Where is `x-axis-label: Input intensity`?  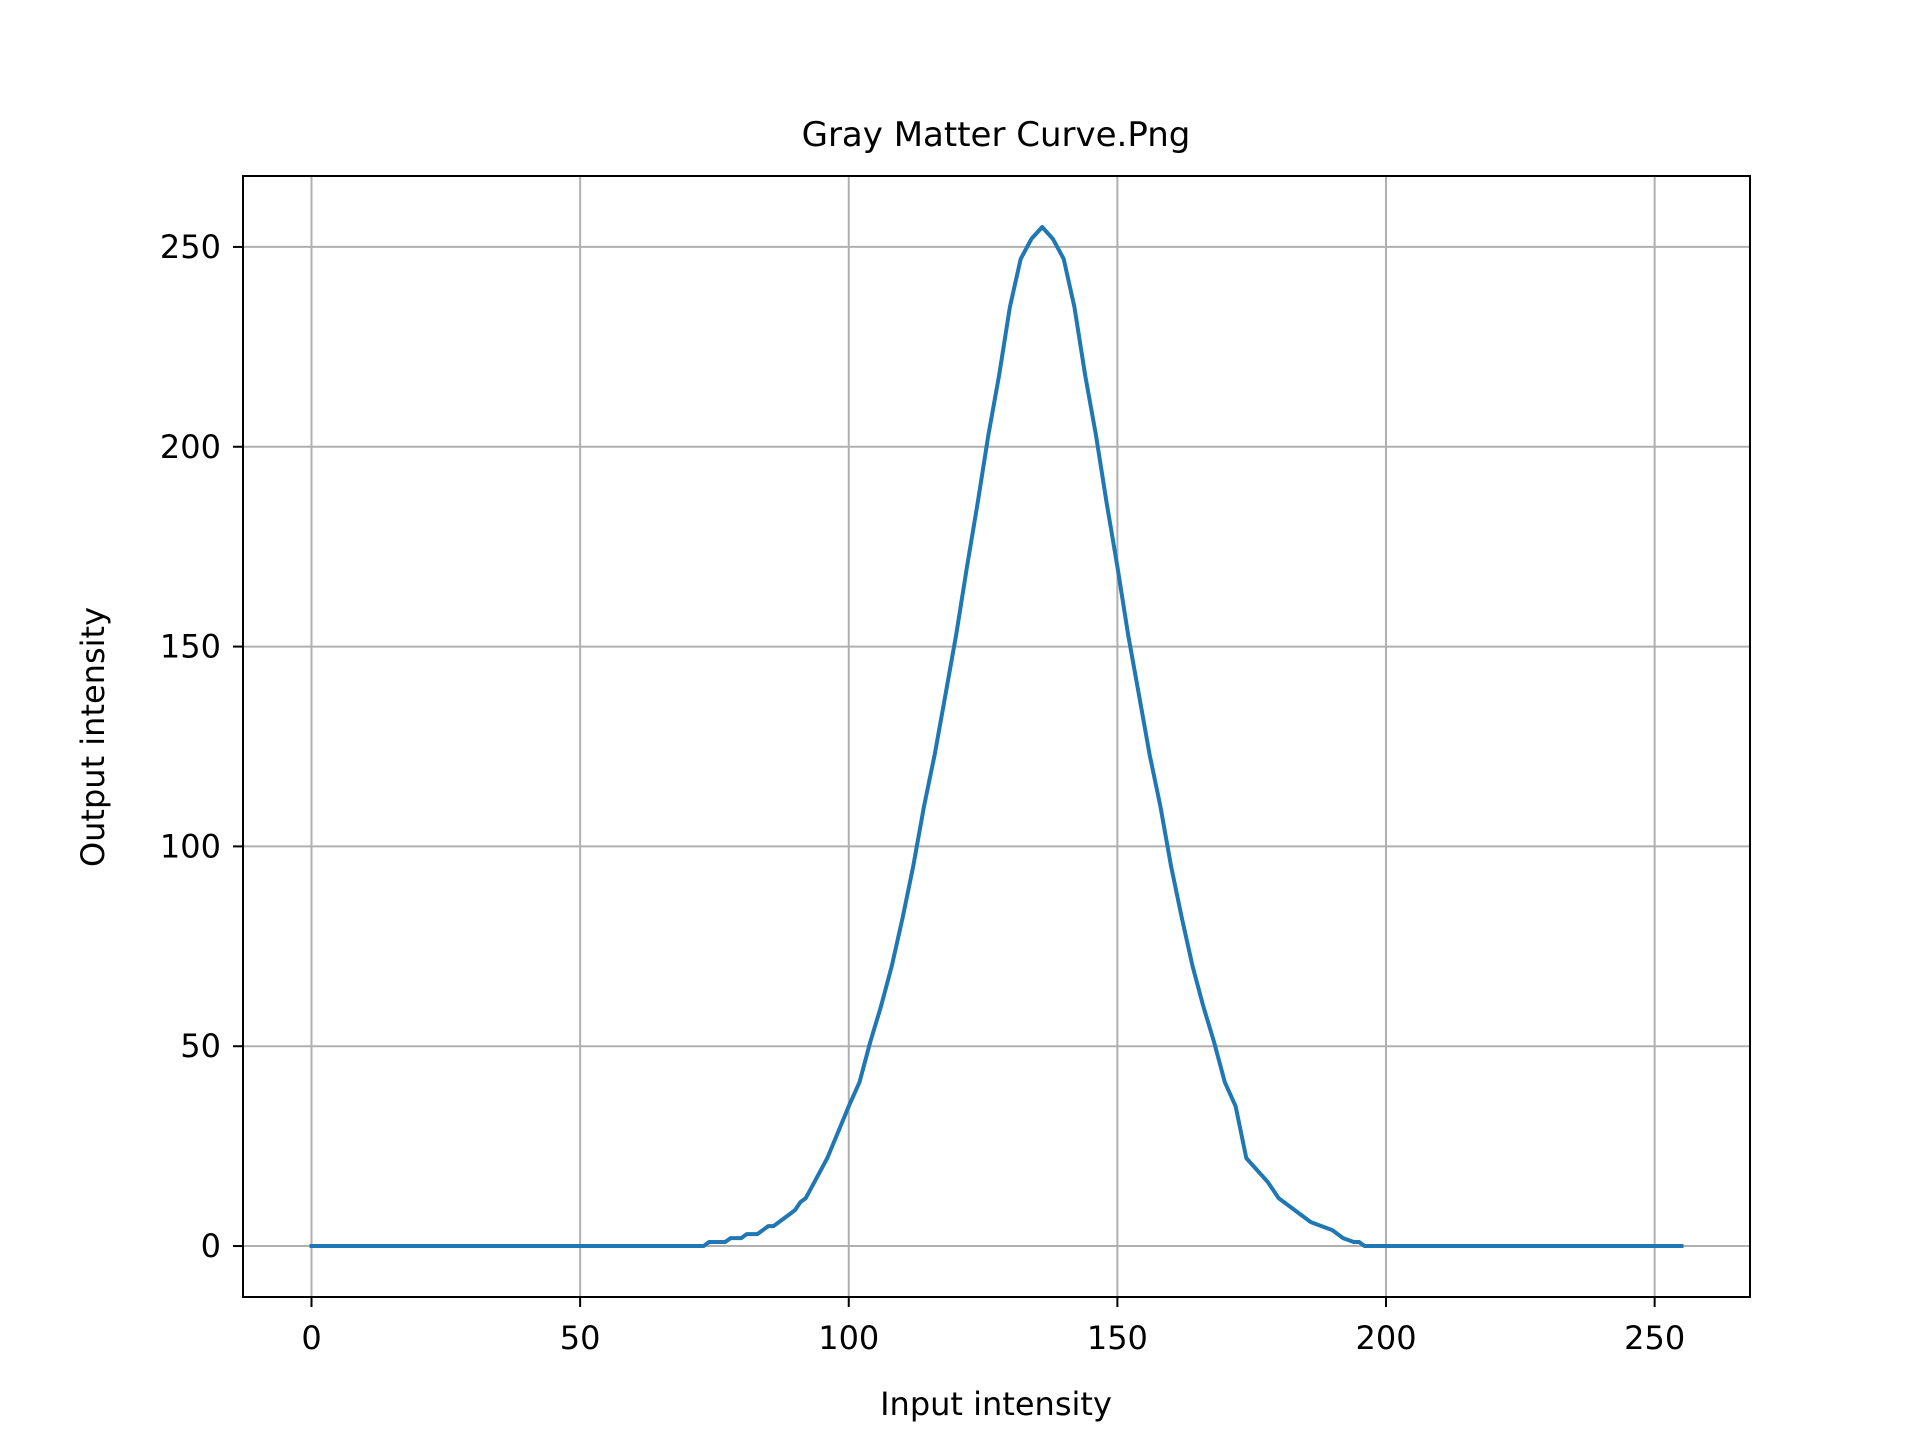 x-axis-label: Input intensity is located at coordinates (996, 1404).